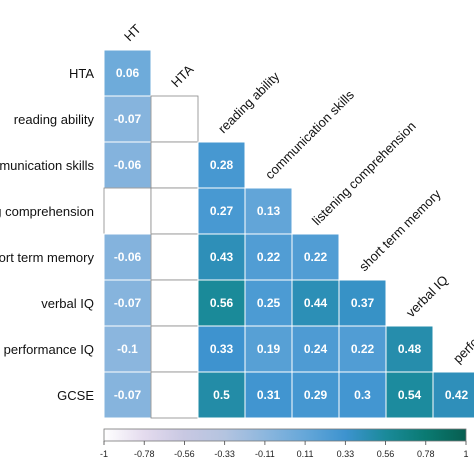 The height and width of the screenshot is (474, 474). I want to click on cell-value-label: 0.13, so click(269, 211).